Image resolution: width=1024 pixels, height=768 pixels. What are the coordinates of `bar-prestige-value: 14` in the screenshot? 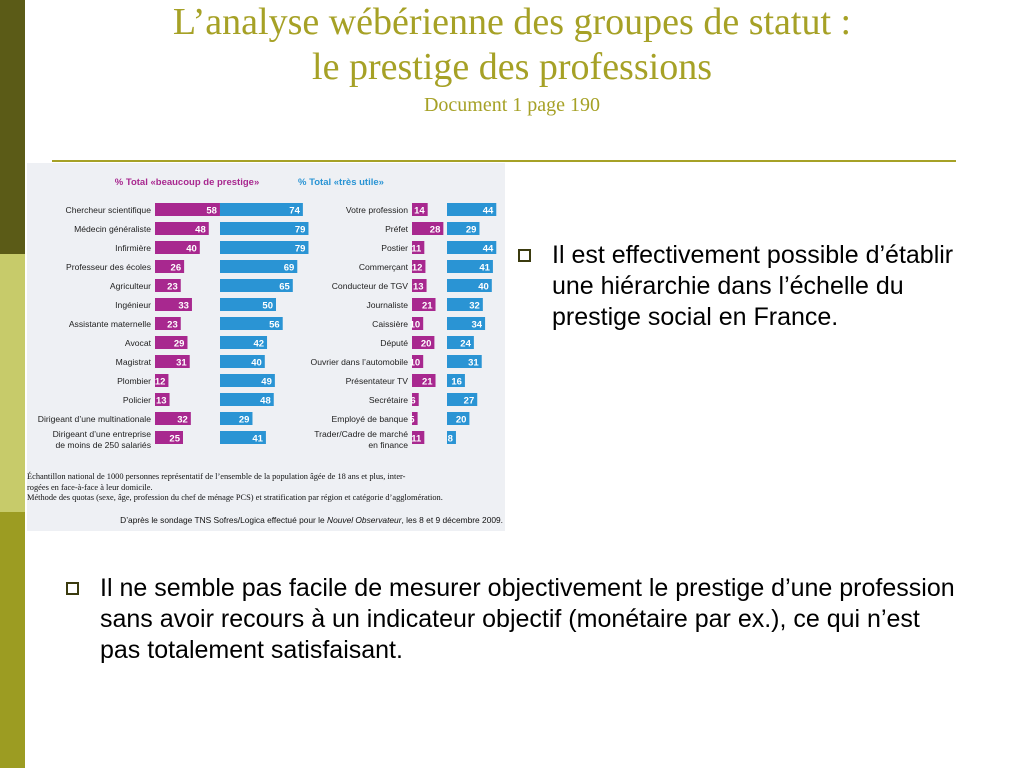 It's located at (419, 211).